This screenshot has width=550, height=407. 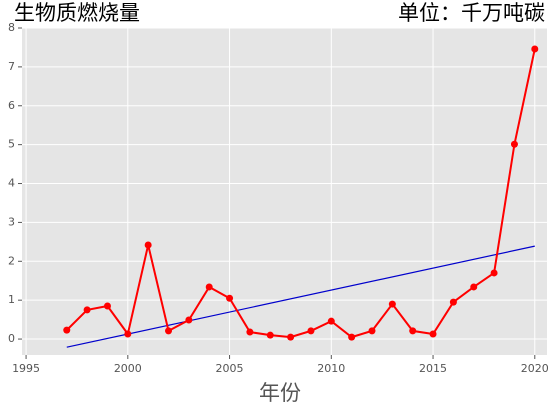 What do you see at coordinates (331, 368) in the screenshot?
I see `x-tick-label: 2010` at bounding box center [331, 368].